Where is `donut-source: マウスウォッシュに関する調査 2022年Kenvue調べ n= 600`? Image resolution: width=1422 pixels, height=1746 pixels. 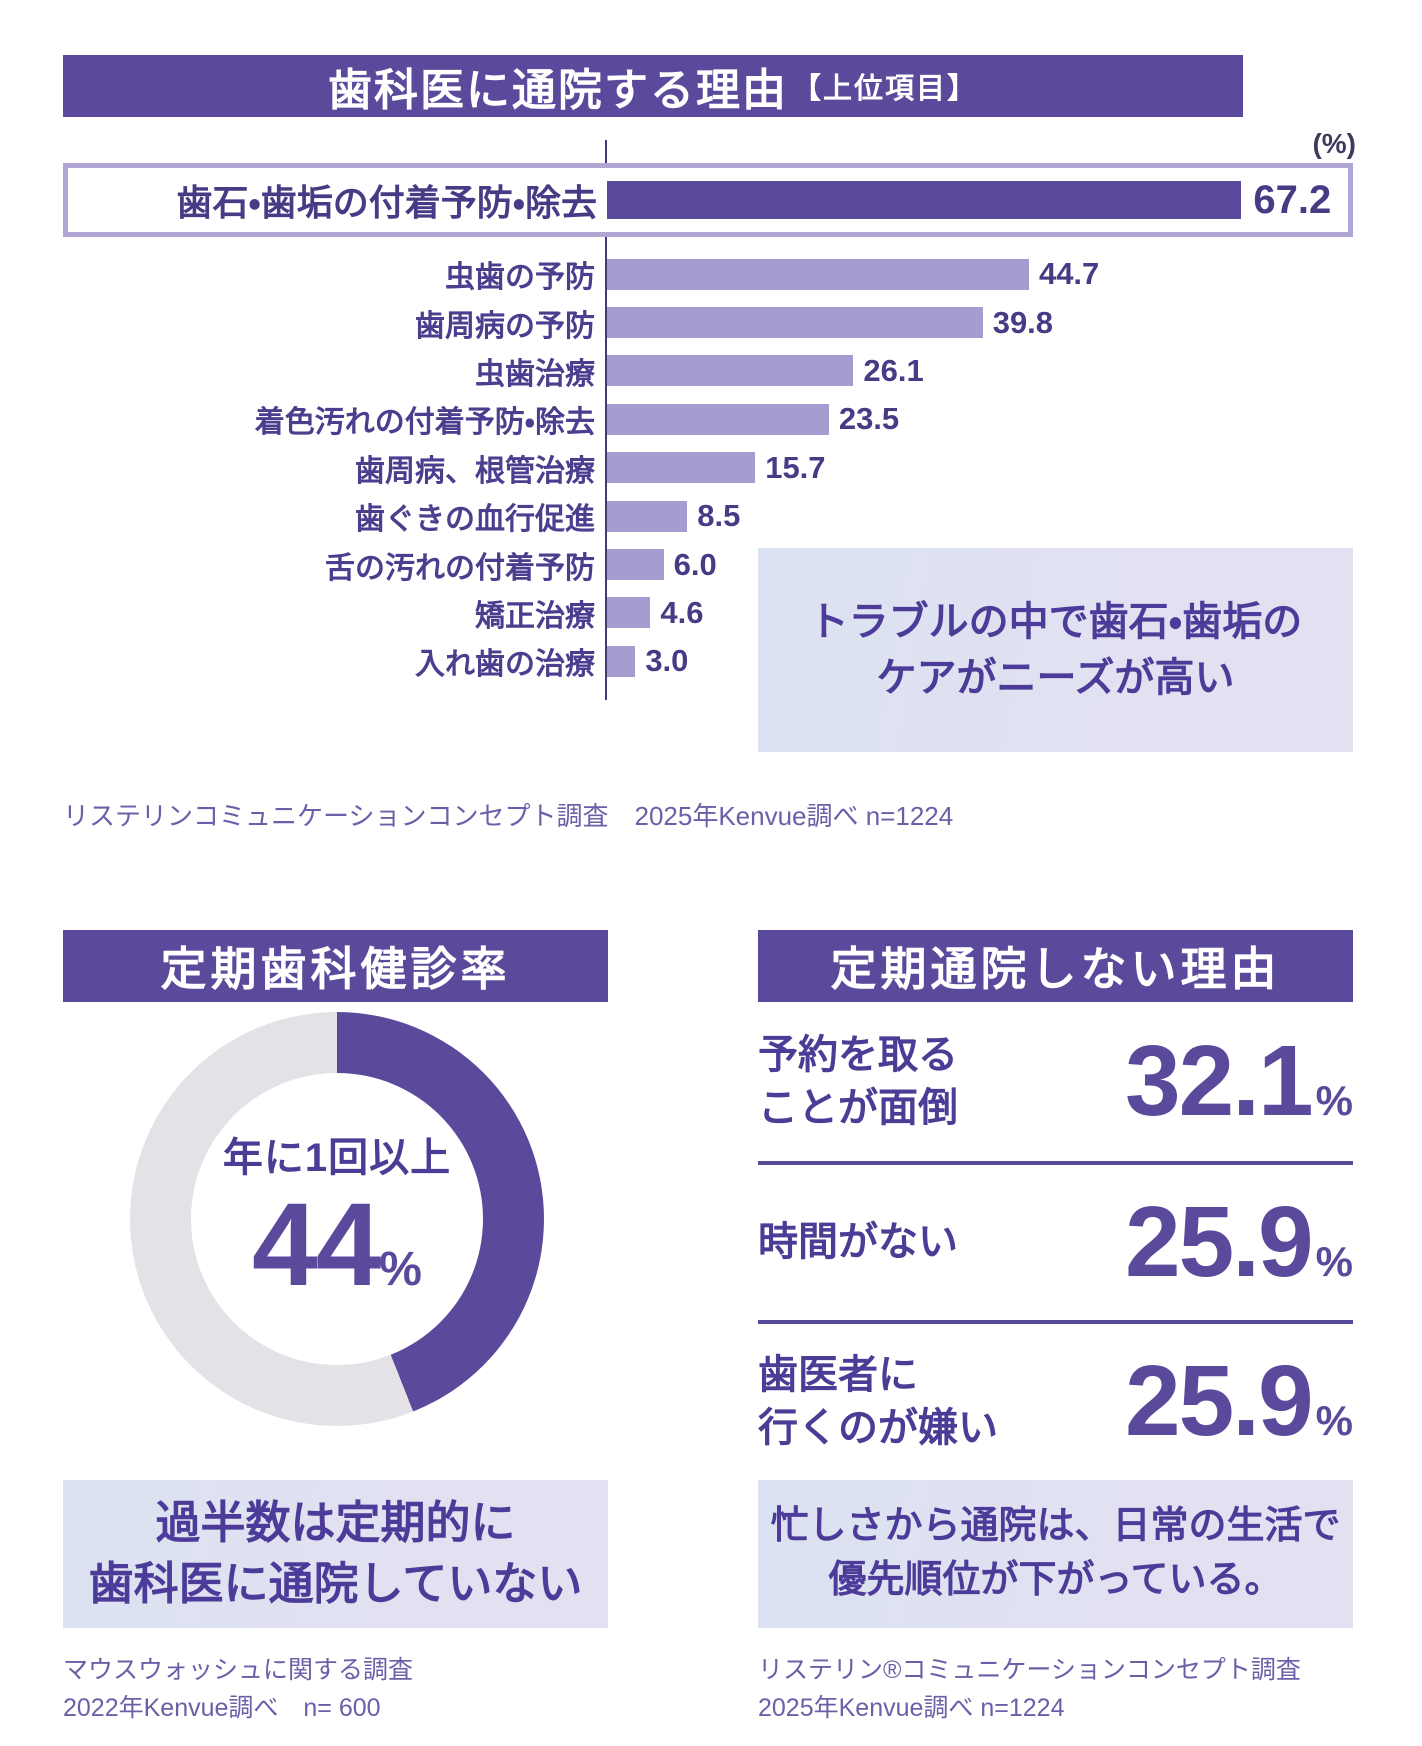 donut-source: マウスウォッシュに関する調査 2022年Kenvue調べ n= 600 is located at coordinates (238, 1689).